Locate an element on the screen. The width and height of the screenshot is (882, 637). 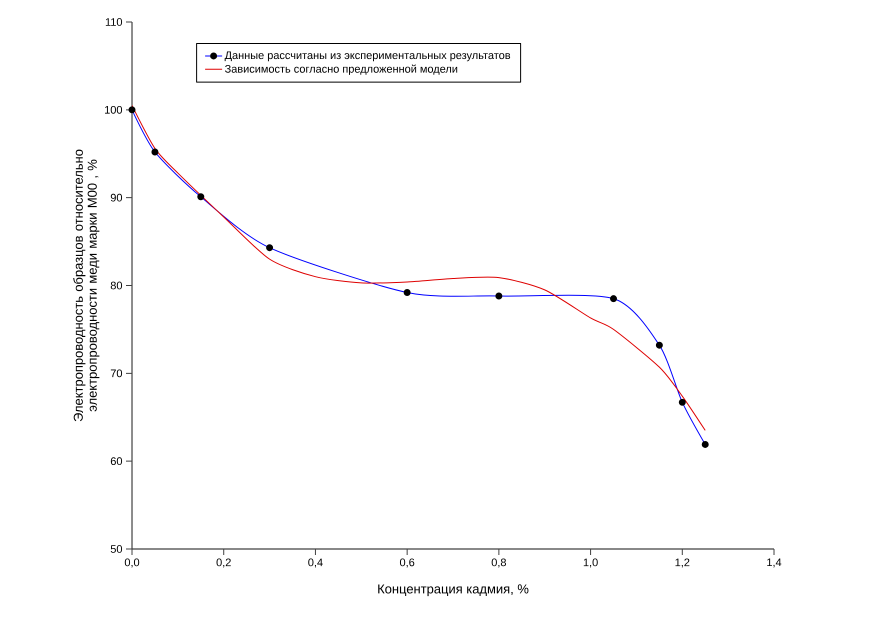
y-tick-label: 90 is located at coordinates (116, 198).